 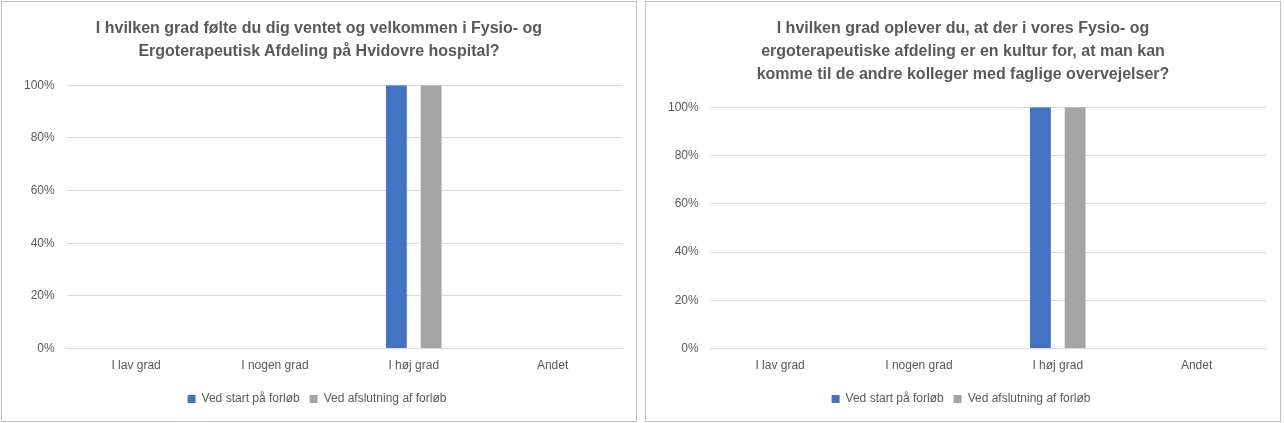 I want to click on chart-title: I hvilken grad følte du dig ventet og velkommen i Fysio- og Ergoterapeutisk Afdeling på Hvidovre hospital?, so click(x=319, y=39).